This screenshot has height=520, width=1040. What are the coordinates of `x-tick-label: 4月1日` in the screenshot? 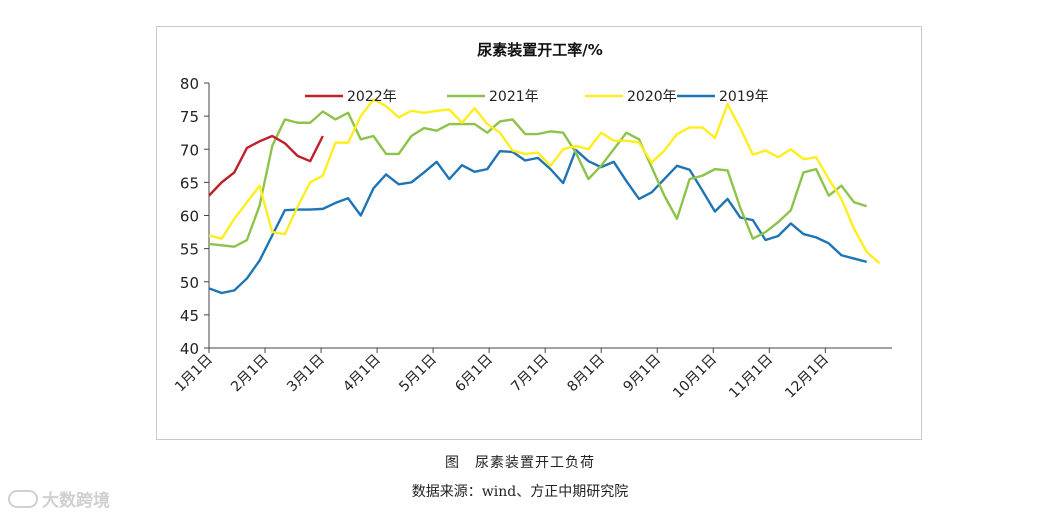 It's located at (362, 374).